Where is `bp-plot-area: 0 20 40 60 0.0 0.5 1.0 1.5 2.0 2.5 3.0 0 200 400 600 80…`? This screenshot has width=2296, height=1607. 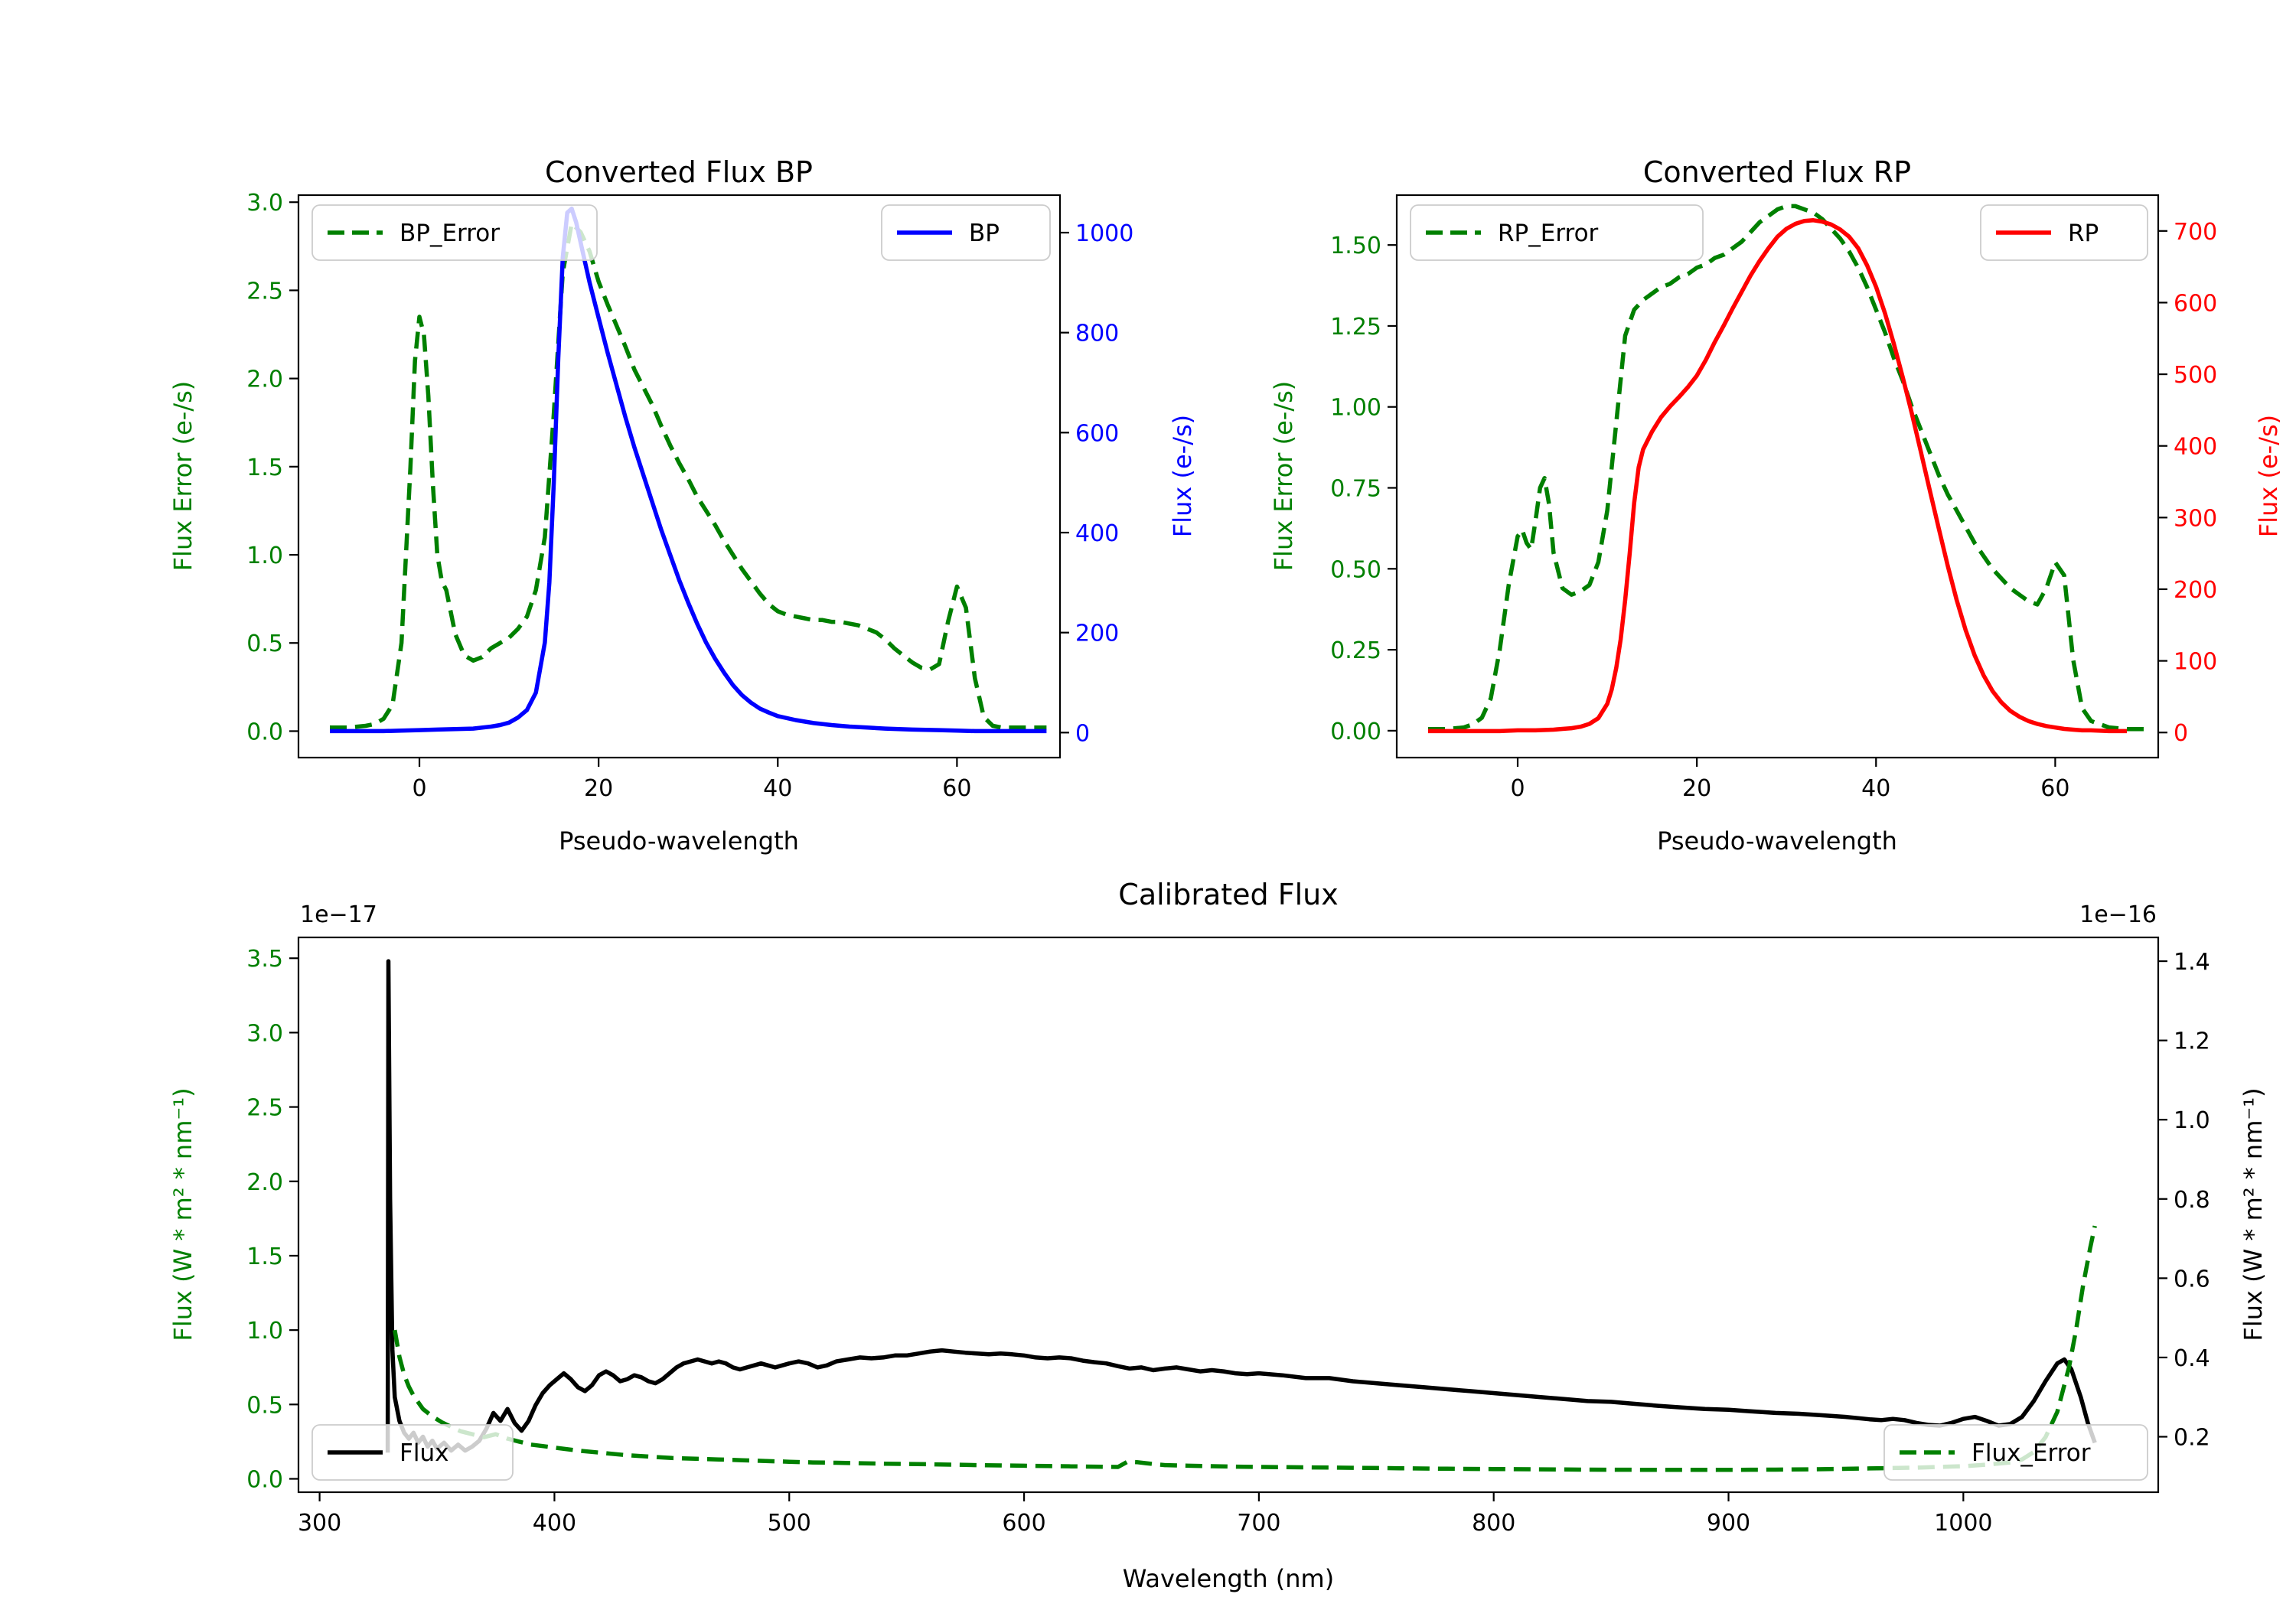 bp-plot-area: 0 20 40 60 0.0 0.5 1.0 1.5 2.0 2.5 3.0 0 200 400 600 80… is located at coordinates (689, 496).